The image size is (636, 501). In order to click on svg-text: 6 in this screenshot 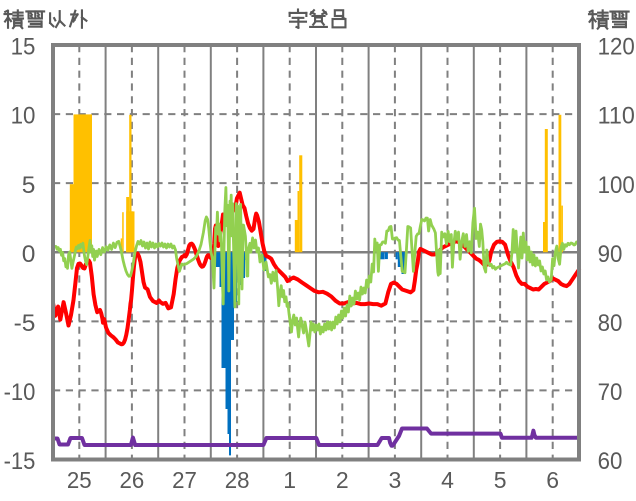, I will do `click(552, 480)`.